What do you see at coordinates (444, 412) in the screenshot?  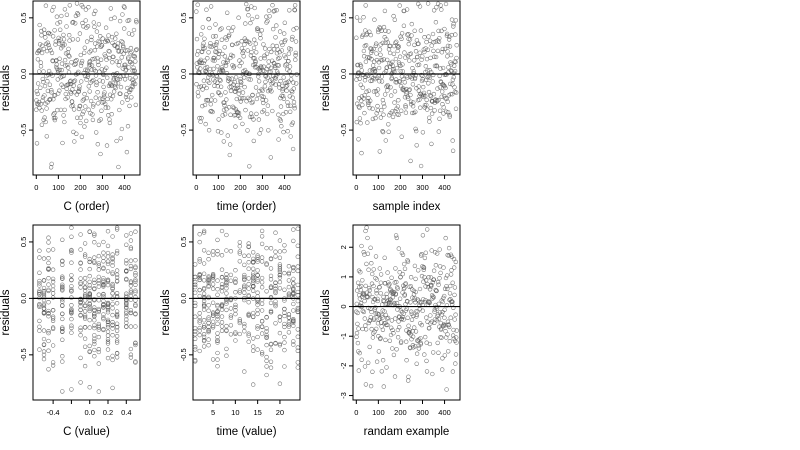 I see `x-tick-label: 400` at bounding box center [444, 412].